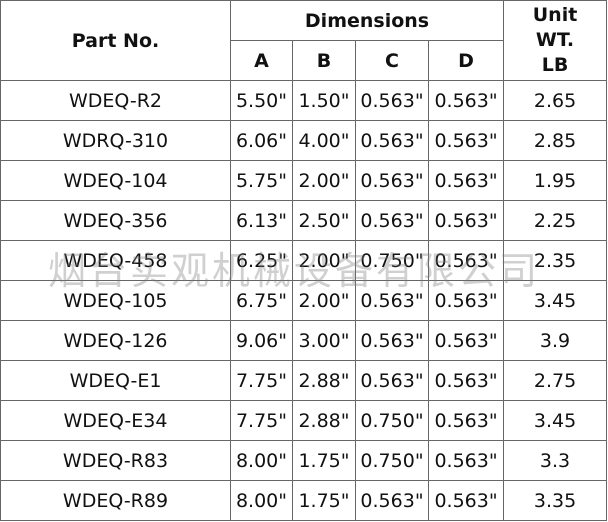  I want to click on table-cell: 6.75", so click(261, 300).